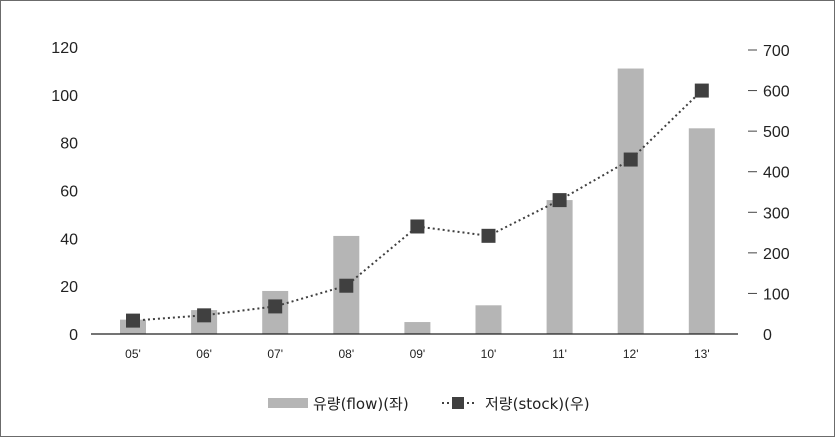 The width and height of the screenshot is (835, 438). I want to click on left-tick-label: 100, so click(64, 96).